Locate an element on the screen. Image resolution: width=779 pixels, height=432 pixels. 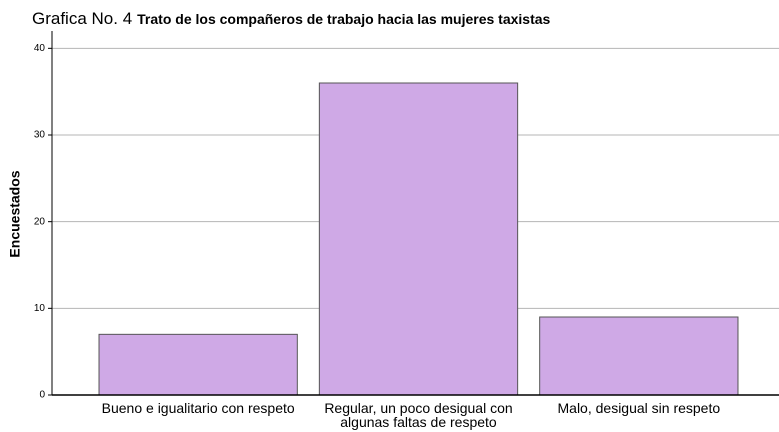
y-tick-label: 40 is located at coordinates (40, 48).